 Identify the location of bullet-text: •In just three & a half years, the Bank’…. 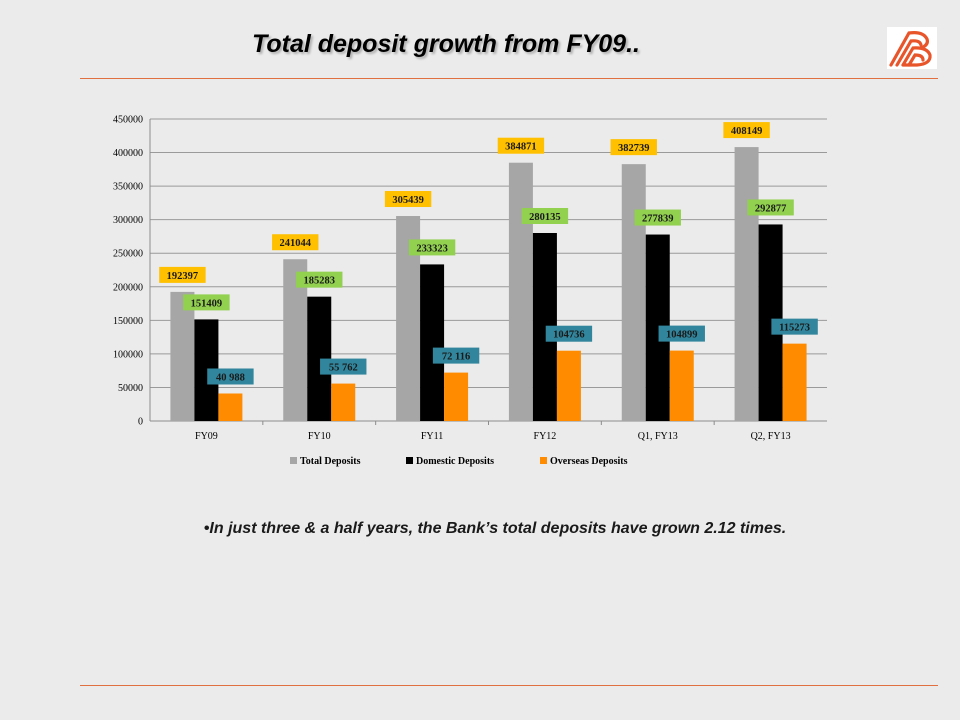
(495, 528).